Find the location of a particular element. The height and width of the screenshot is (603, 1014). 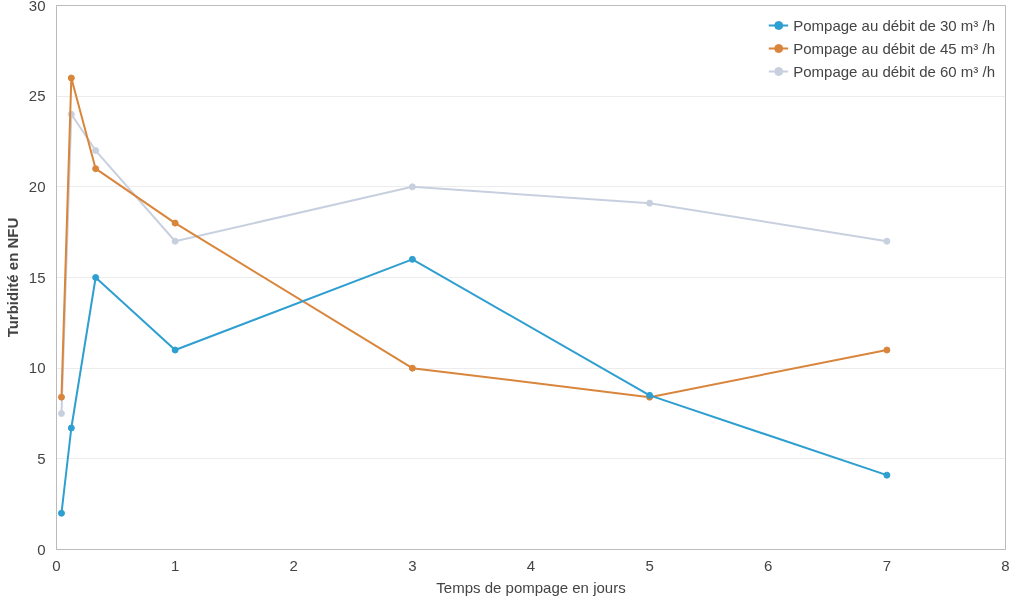

x-tick-label: 7 is located at coordinates (887, 565).